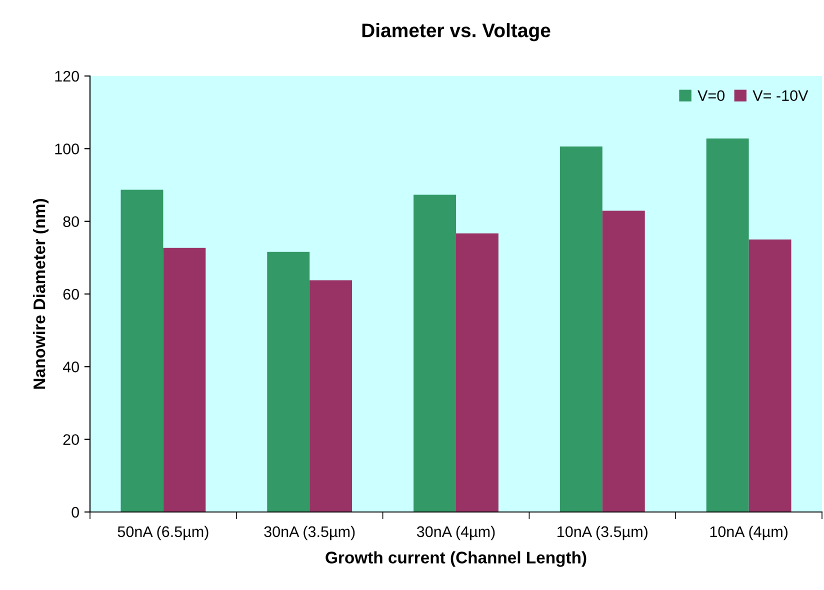 This screenshot has width=824, height=590. What do you see at coordinates (71, 294) in the screenshot?
I see `y-tick-label: 60` at bounding box center [71, 294].